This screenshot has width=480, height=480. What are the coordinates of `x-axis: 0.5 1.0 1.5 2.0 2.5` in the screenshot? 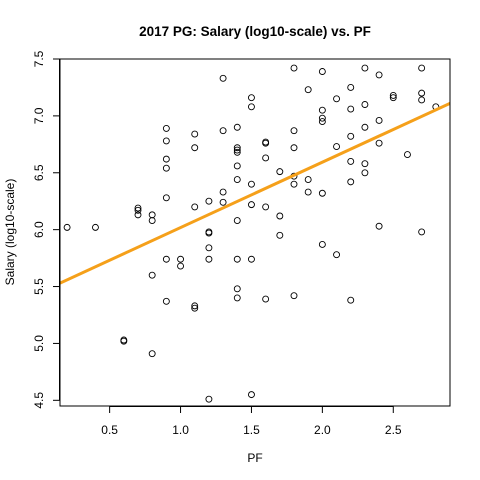 It's located at (251, 421).